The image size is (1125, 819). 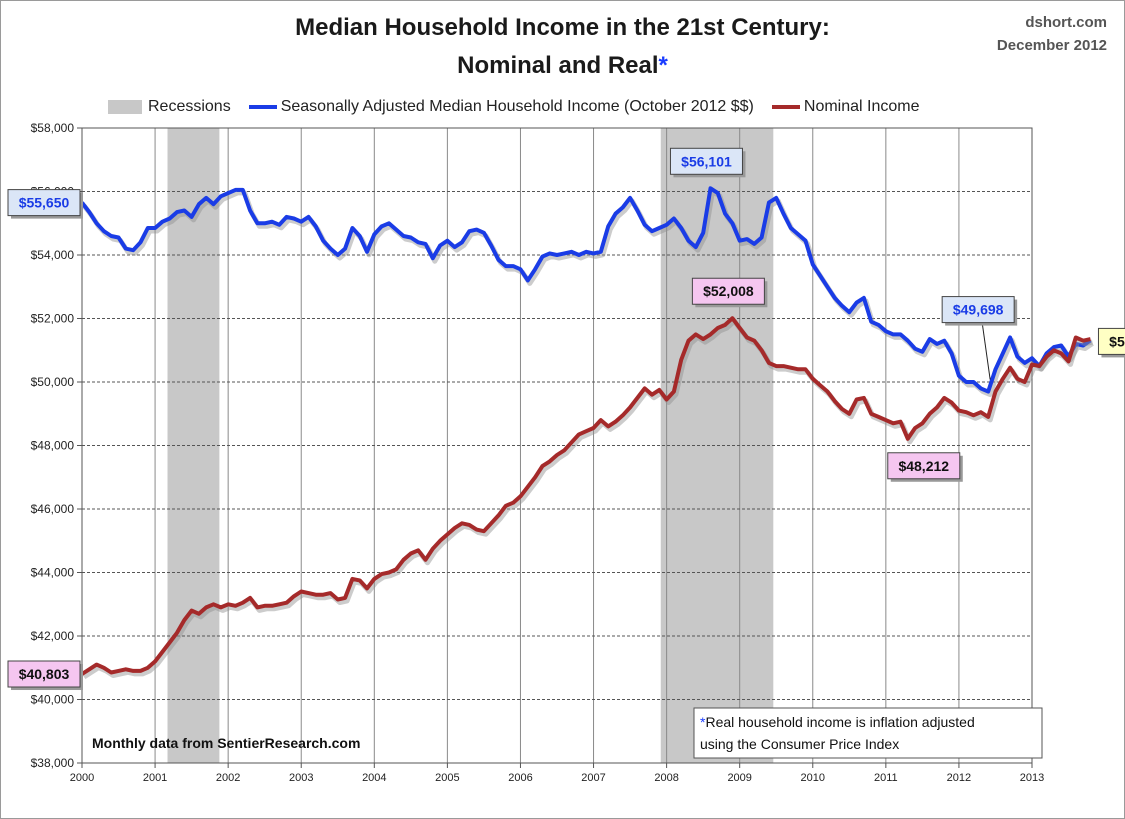 I want to click on y-tick-label-7: $52,000, so click(x=53, y=319).